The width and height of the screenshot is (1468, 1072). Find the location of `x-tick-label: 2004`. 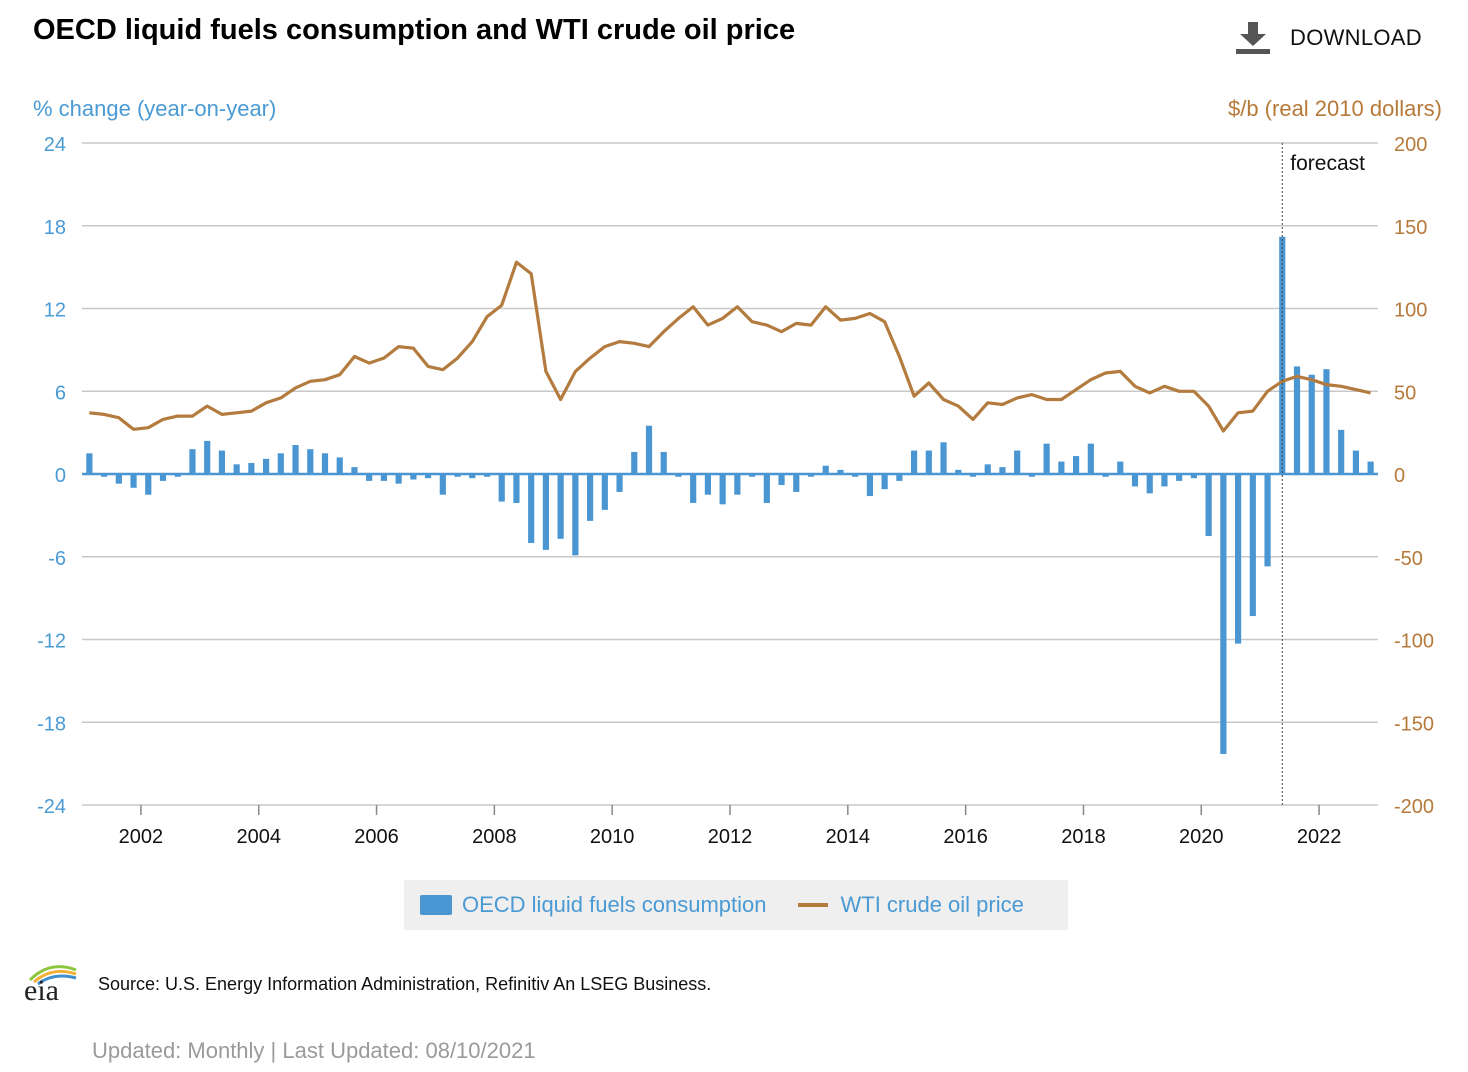

x-tick-label: 2004 is located at coordinates (258, 837).